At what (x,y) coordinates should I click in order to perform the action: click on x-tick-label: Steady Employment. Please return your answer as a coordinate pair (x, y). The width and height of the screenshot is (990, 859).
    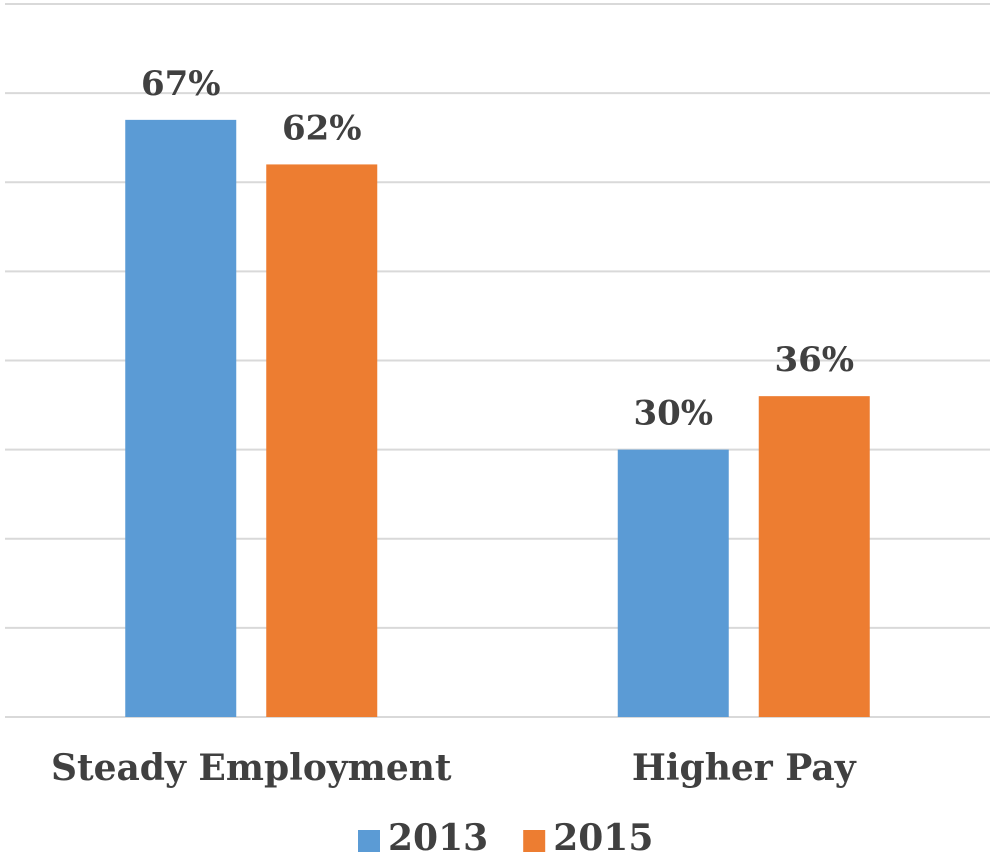
    Looking at the image, I should click on (251, 768).